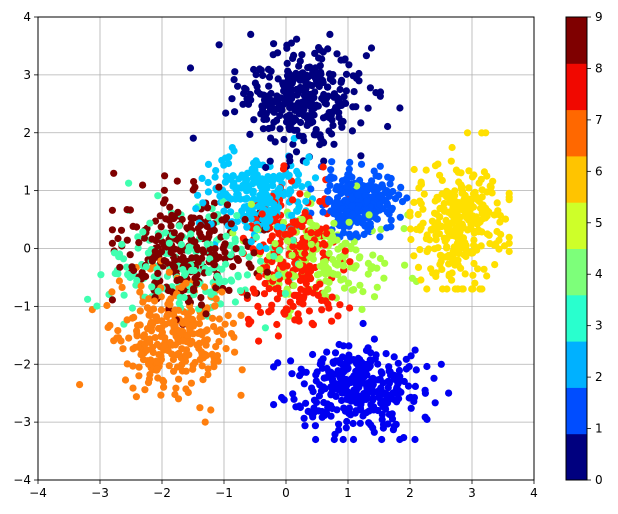  What do you see at coordinates (25, 248) in the screenshot?
I see `y-axis-ticks: −4 −3 −2 −1 0 1 2 3 4` at bounding box center [25, 248].